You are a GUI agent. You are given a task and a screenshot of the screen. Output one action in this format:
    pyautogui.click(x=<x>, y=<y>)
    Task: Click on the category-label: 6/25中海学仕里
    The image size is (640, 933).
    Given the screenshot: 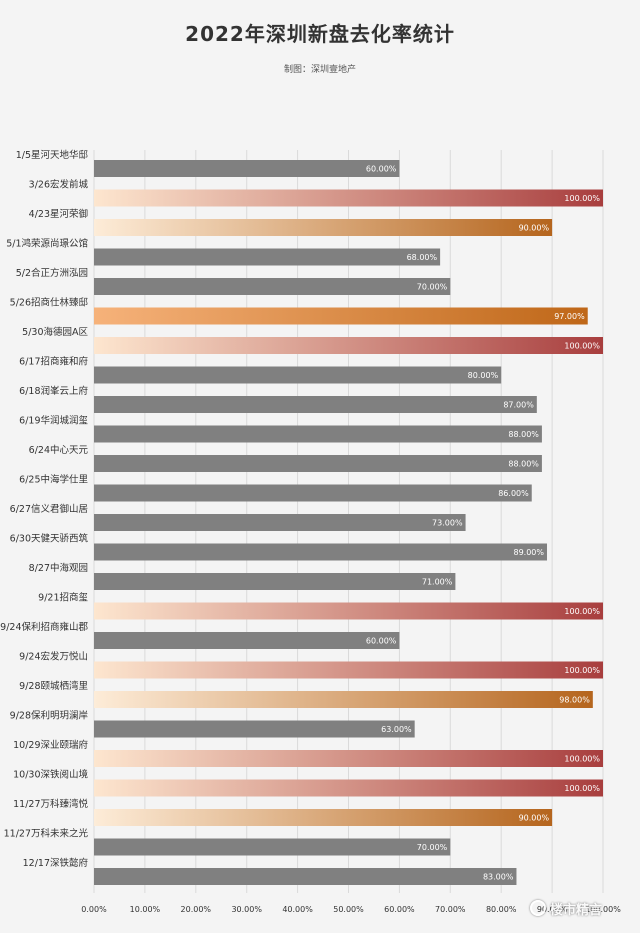 What is the action you would take?
    pyautogui.click(x=53, y=480)
    